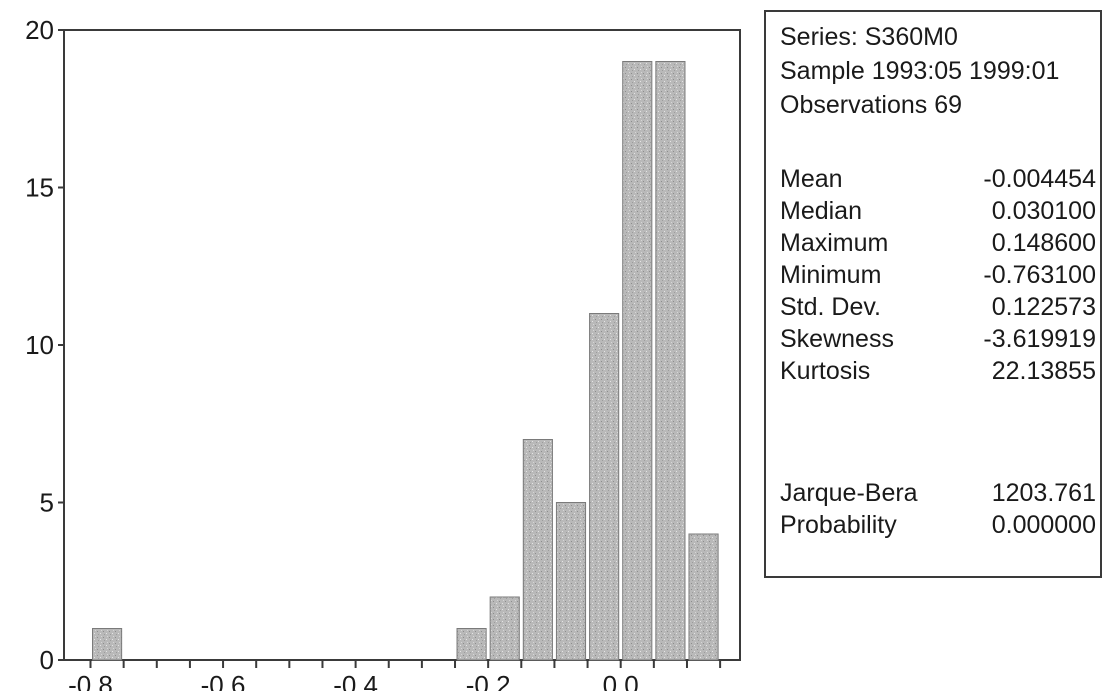 Image resolution: width=1118 pixels, height=691 pixels. Describe the element at coordinates (1039, 179) in the screenshot. I see `stat-value: -0.004454` at that location.